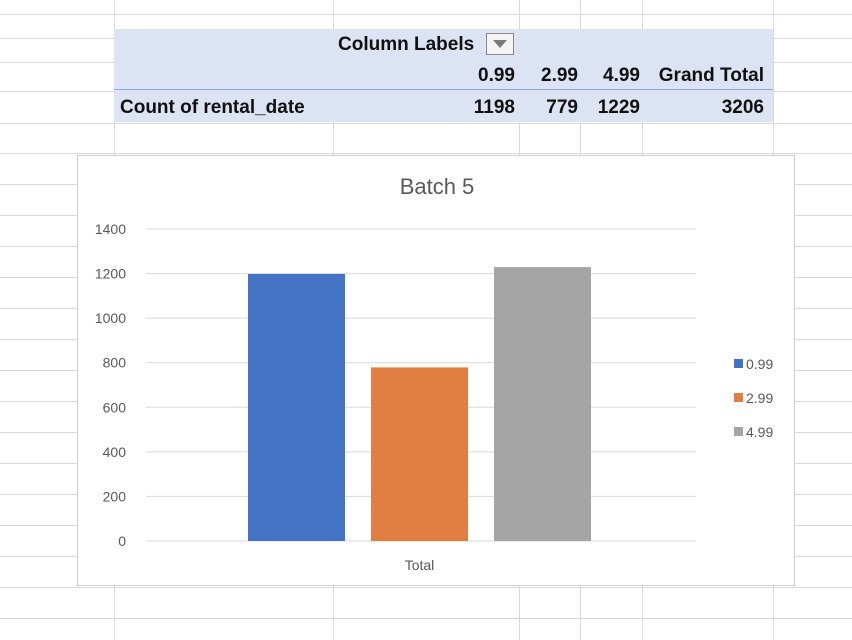 Image resolution: width=852 pixels, height=640 pixels. Describe the element at coordinates (742, 107) in the screenshot. I see `pivot-value-grand-total: 3206` at that location.